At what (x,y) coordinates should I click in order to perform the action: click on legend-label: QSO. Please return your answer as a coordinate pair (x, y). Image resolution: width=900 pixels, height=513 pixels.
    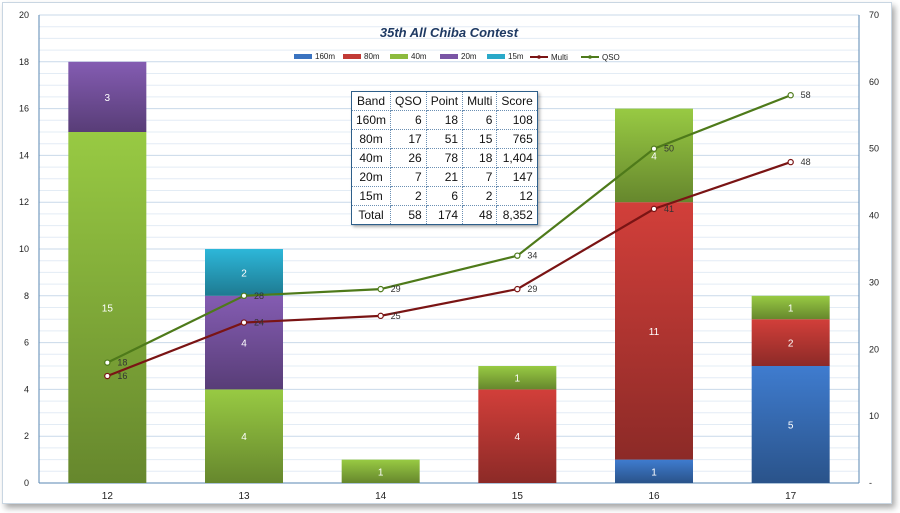
    Looking at the image, I should click on (611, 57).